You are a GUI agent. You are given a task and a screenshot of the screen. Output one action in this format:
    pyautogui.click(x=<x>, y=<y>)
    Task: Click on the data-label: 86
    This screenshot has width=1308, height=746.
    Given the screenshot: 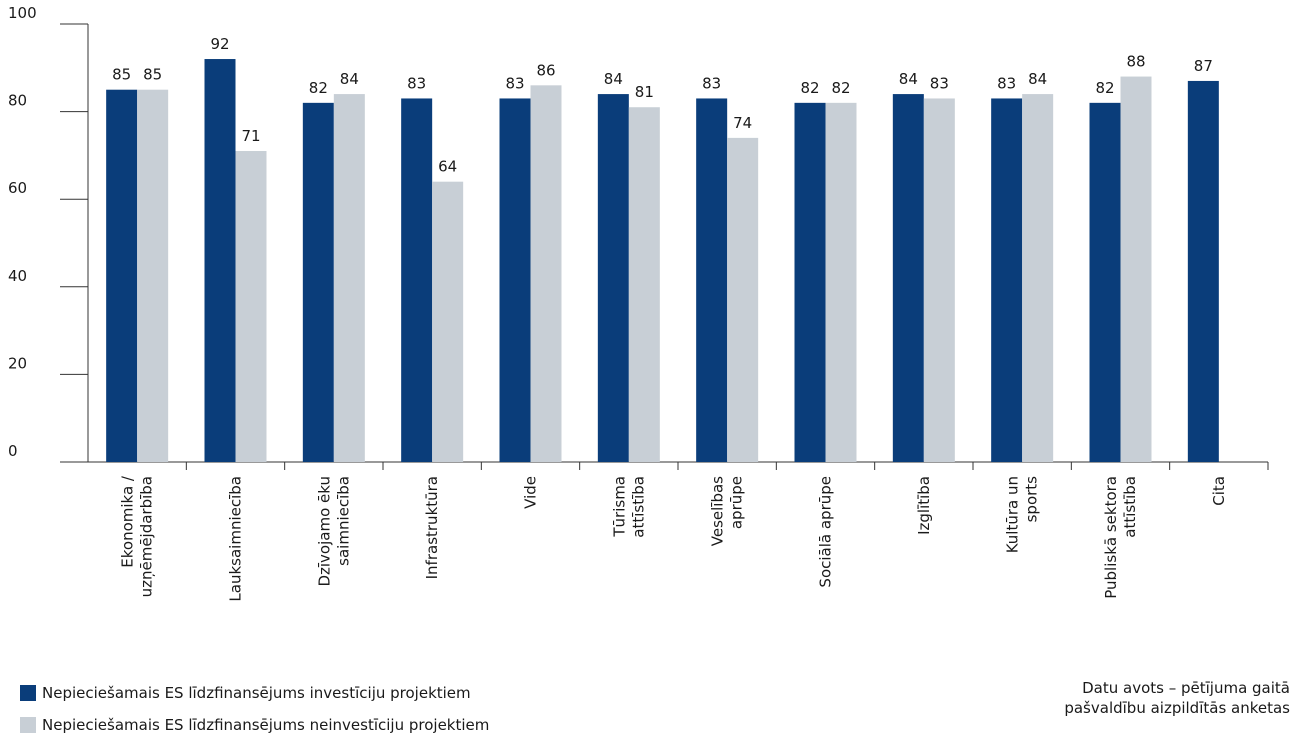 What is the action you would take?
    pyautogui.click(x=545, y=70)
    